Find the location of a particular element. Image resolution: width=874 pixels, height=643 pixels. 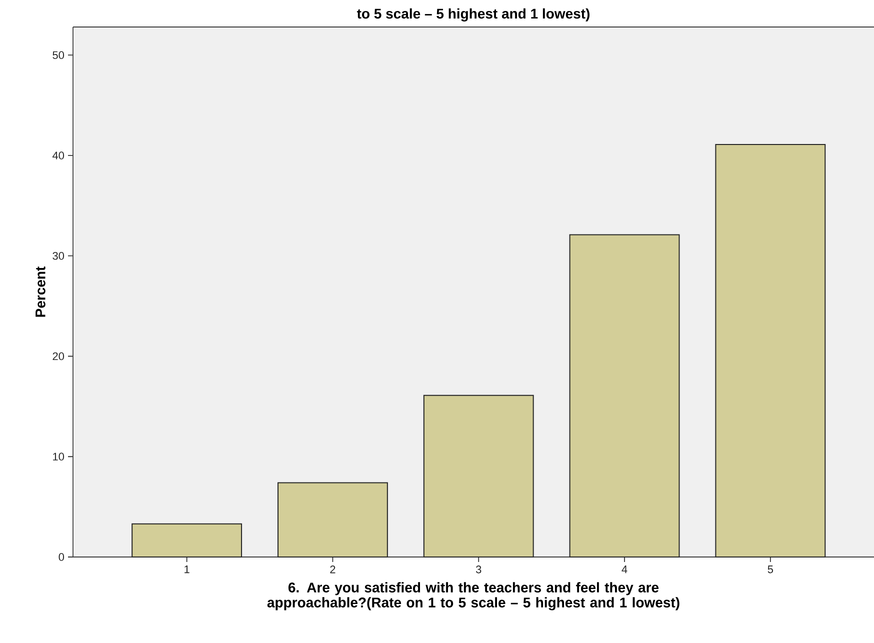

x-tick-label: 2 is located at coordinates (333, 570).